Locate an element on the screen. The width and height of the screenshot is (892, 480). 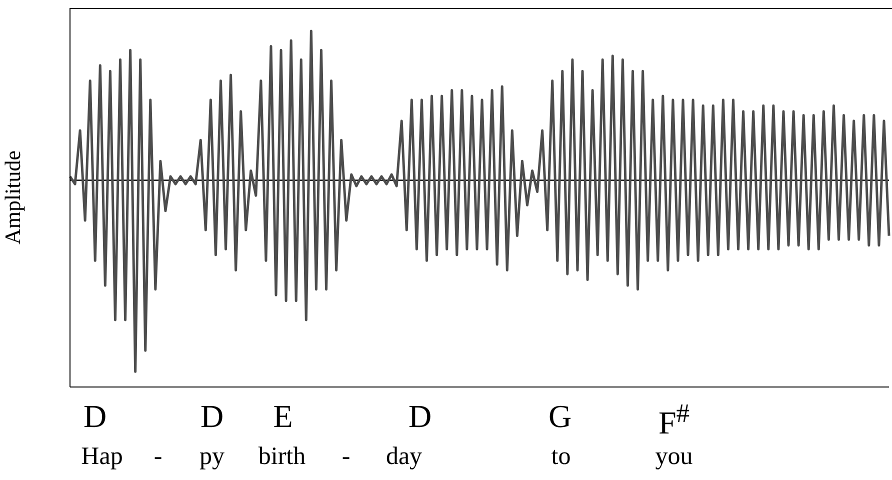
text: F$^{#}$ is located at coordinates (674, 419).